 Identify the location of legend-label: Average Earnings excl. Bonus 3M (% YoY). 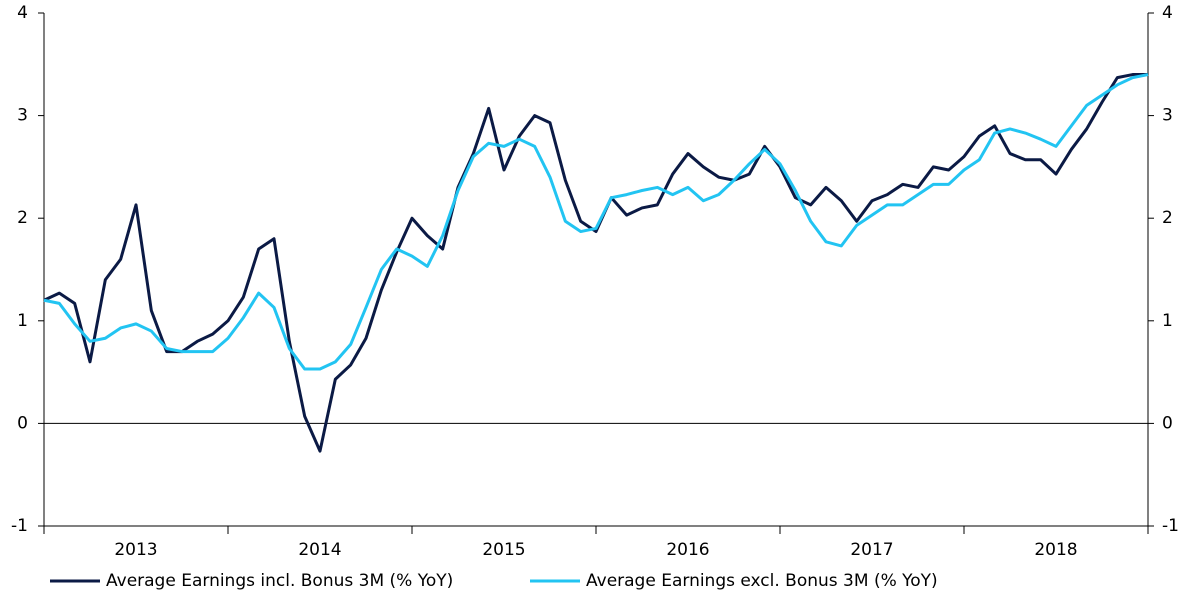
(762, 581).